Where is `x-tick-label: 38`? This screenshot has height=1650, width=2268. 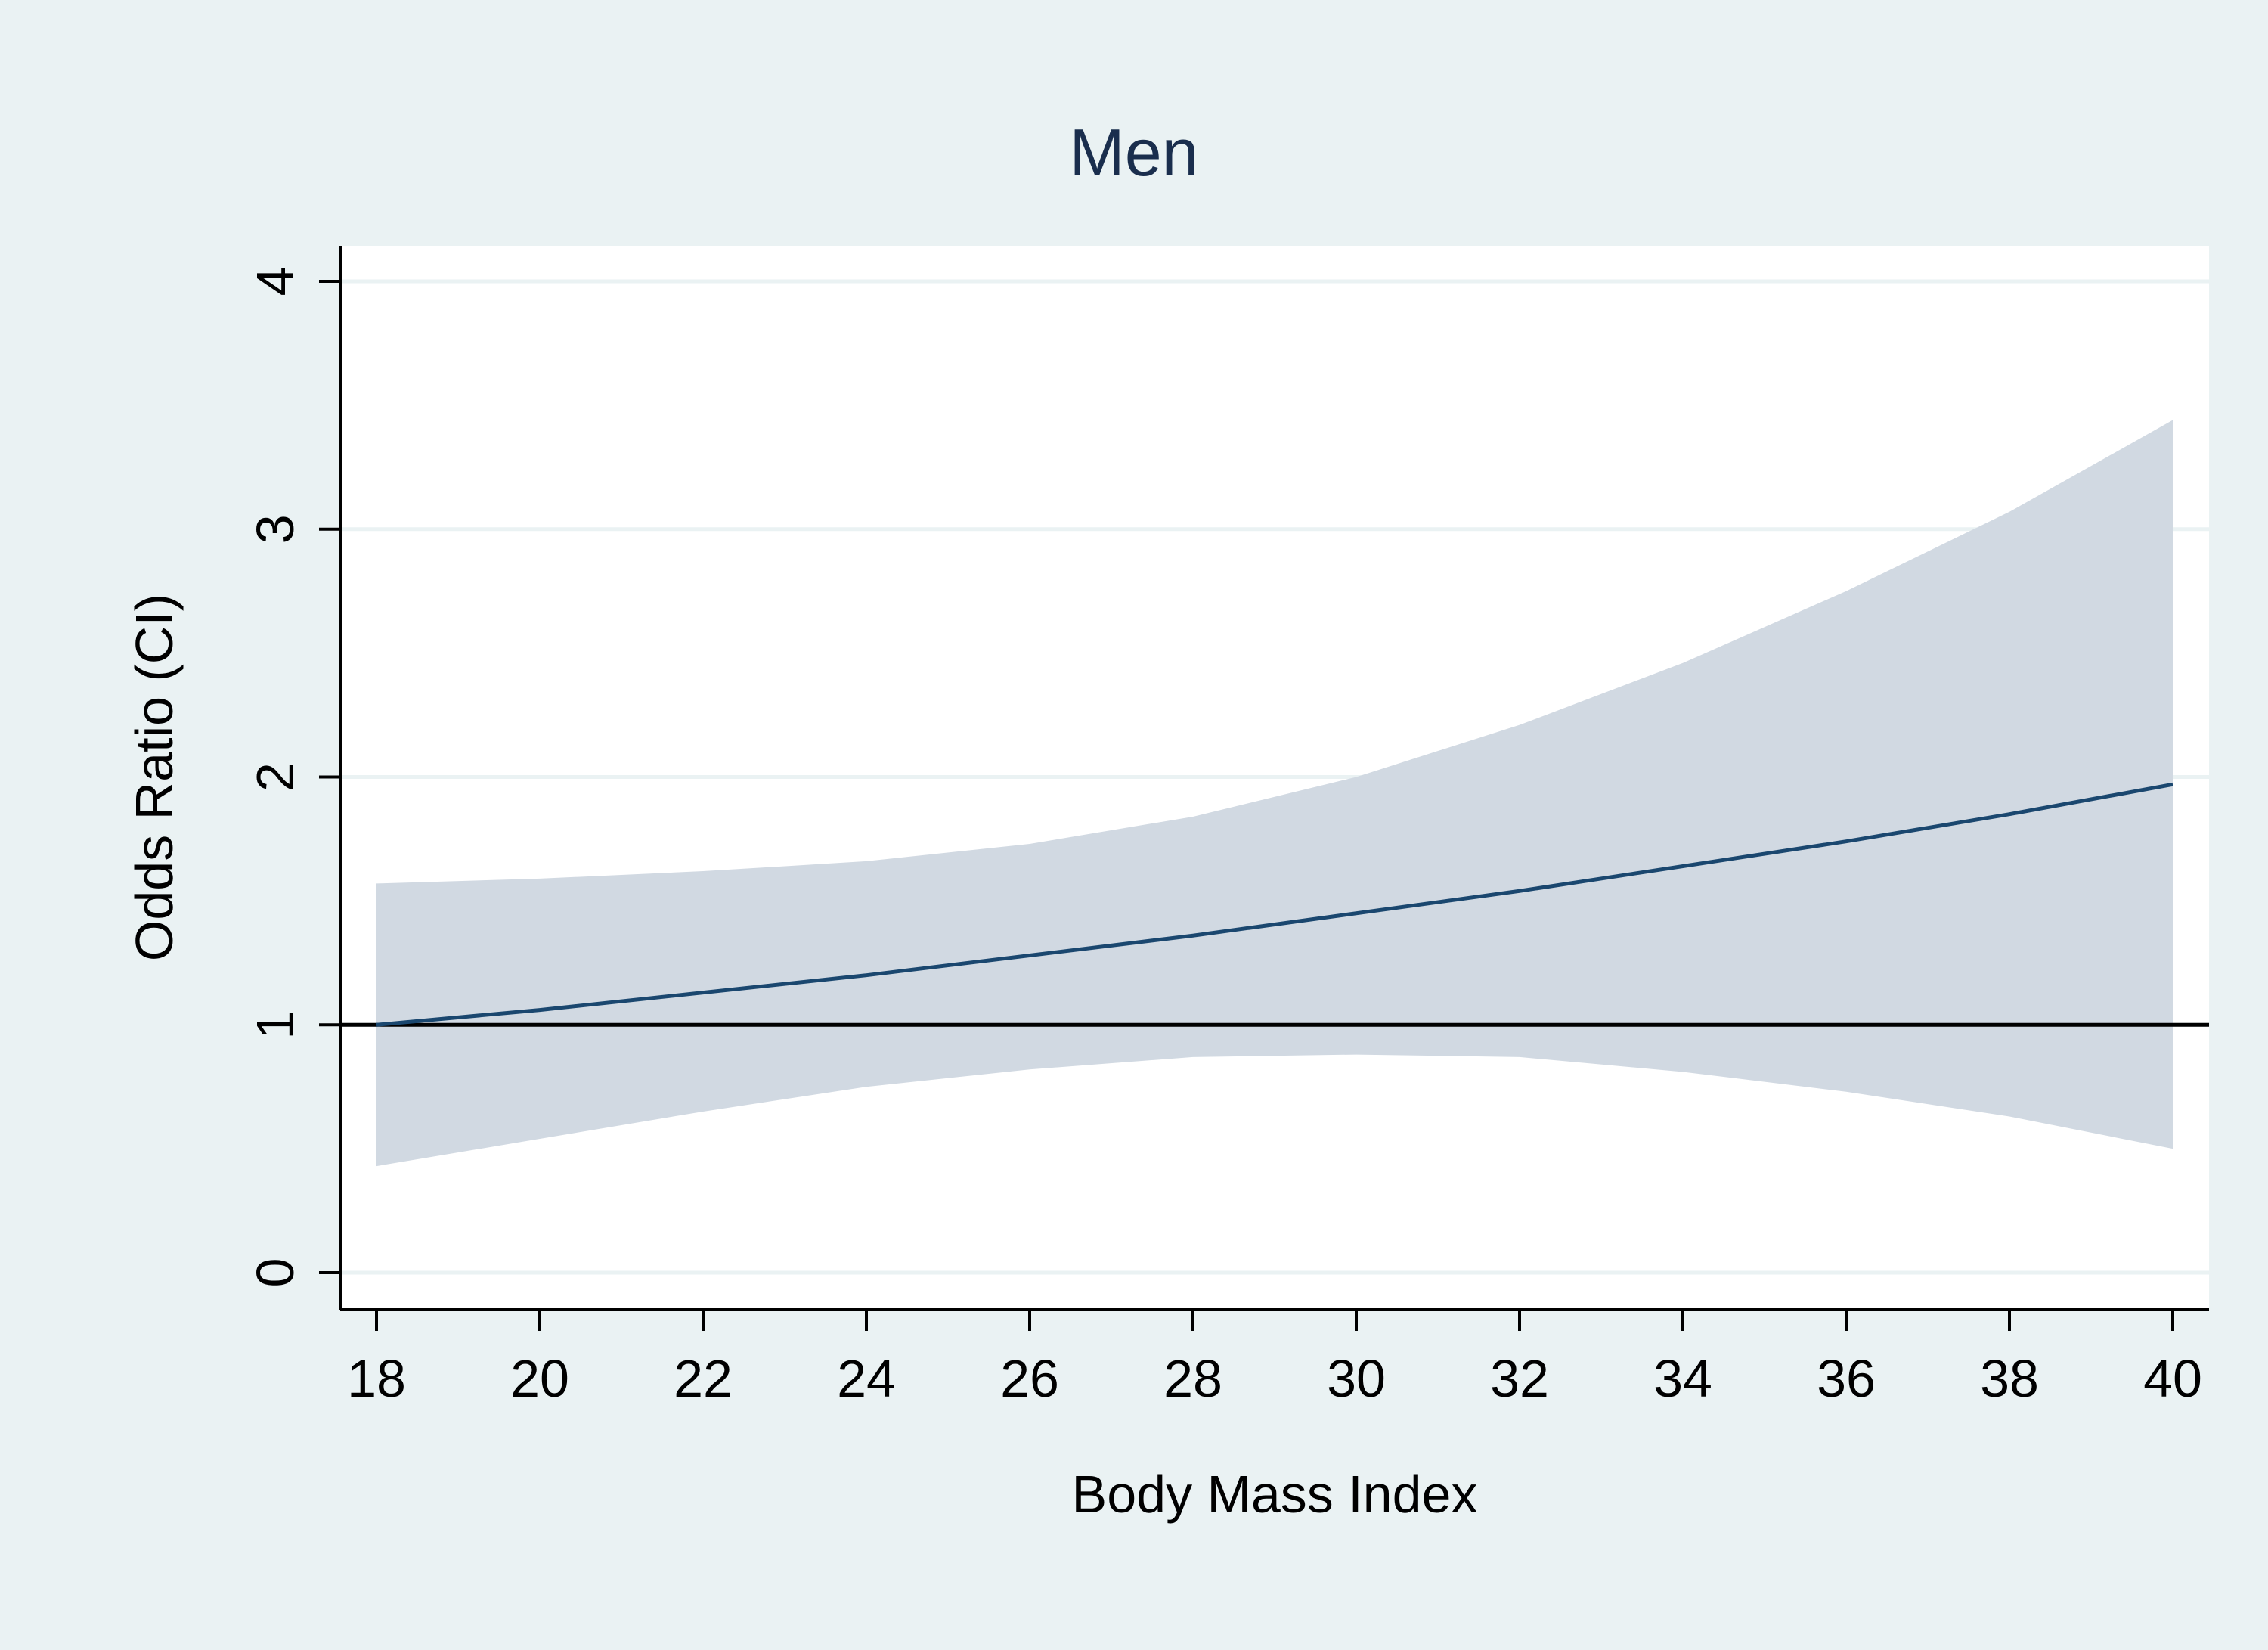
x-tick-label: 38 is located at coordinates (2009, 1378).